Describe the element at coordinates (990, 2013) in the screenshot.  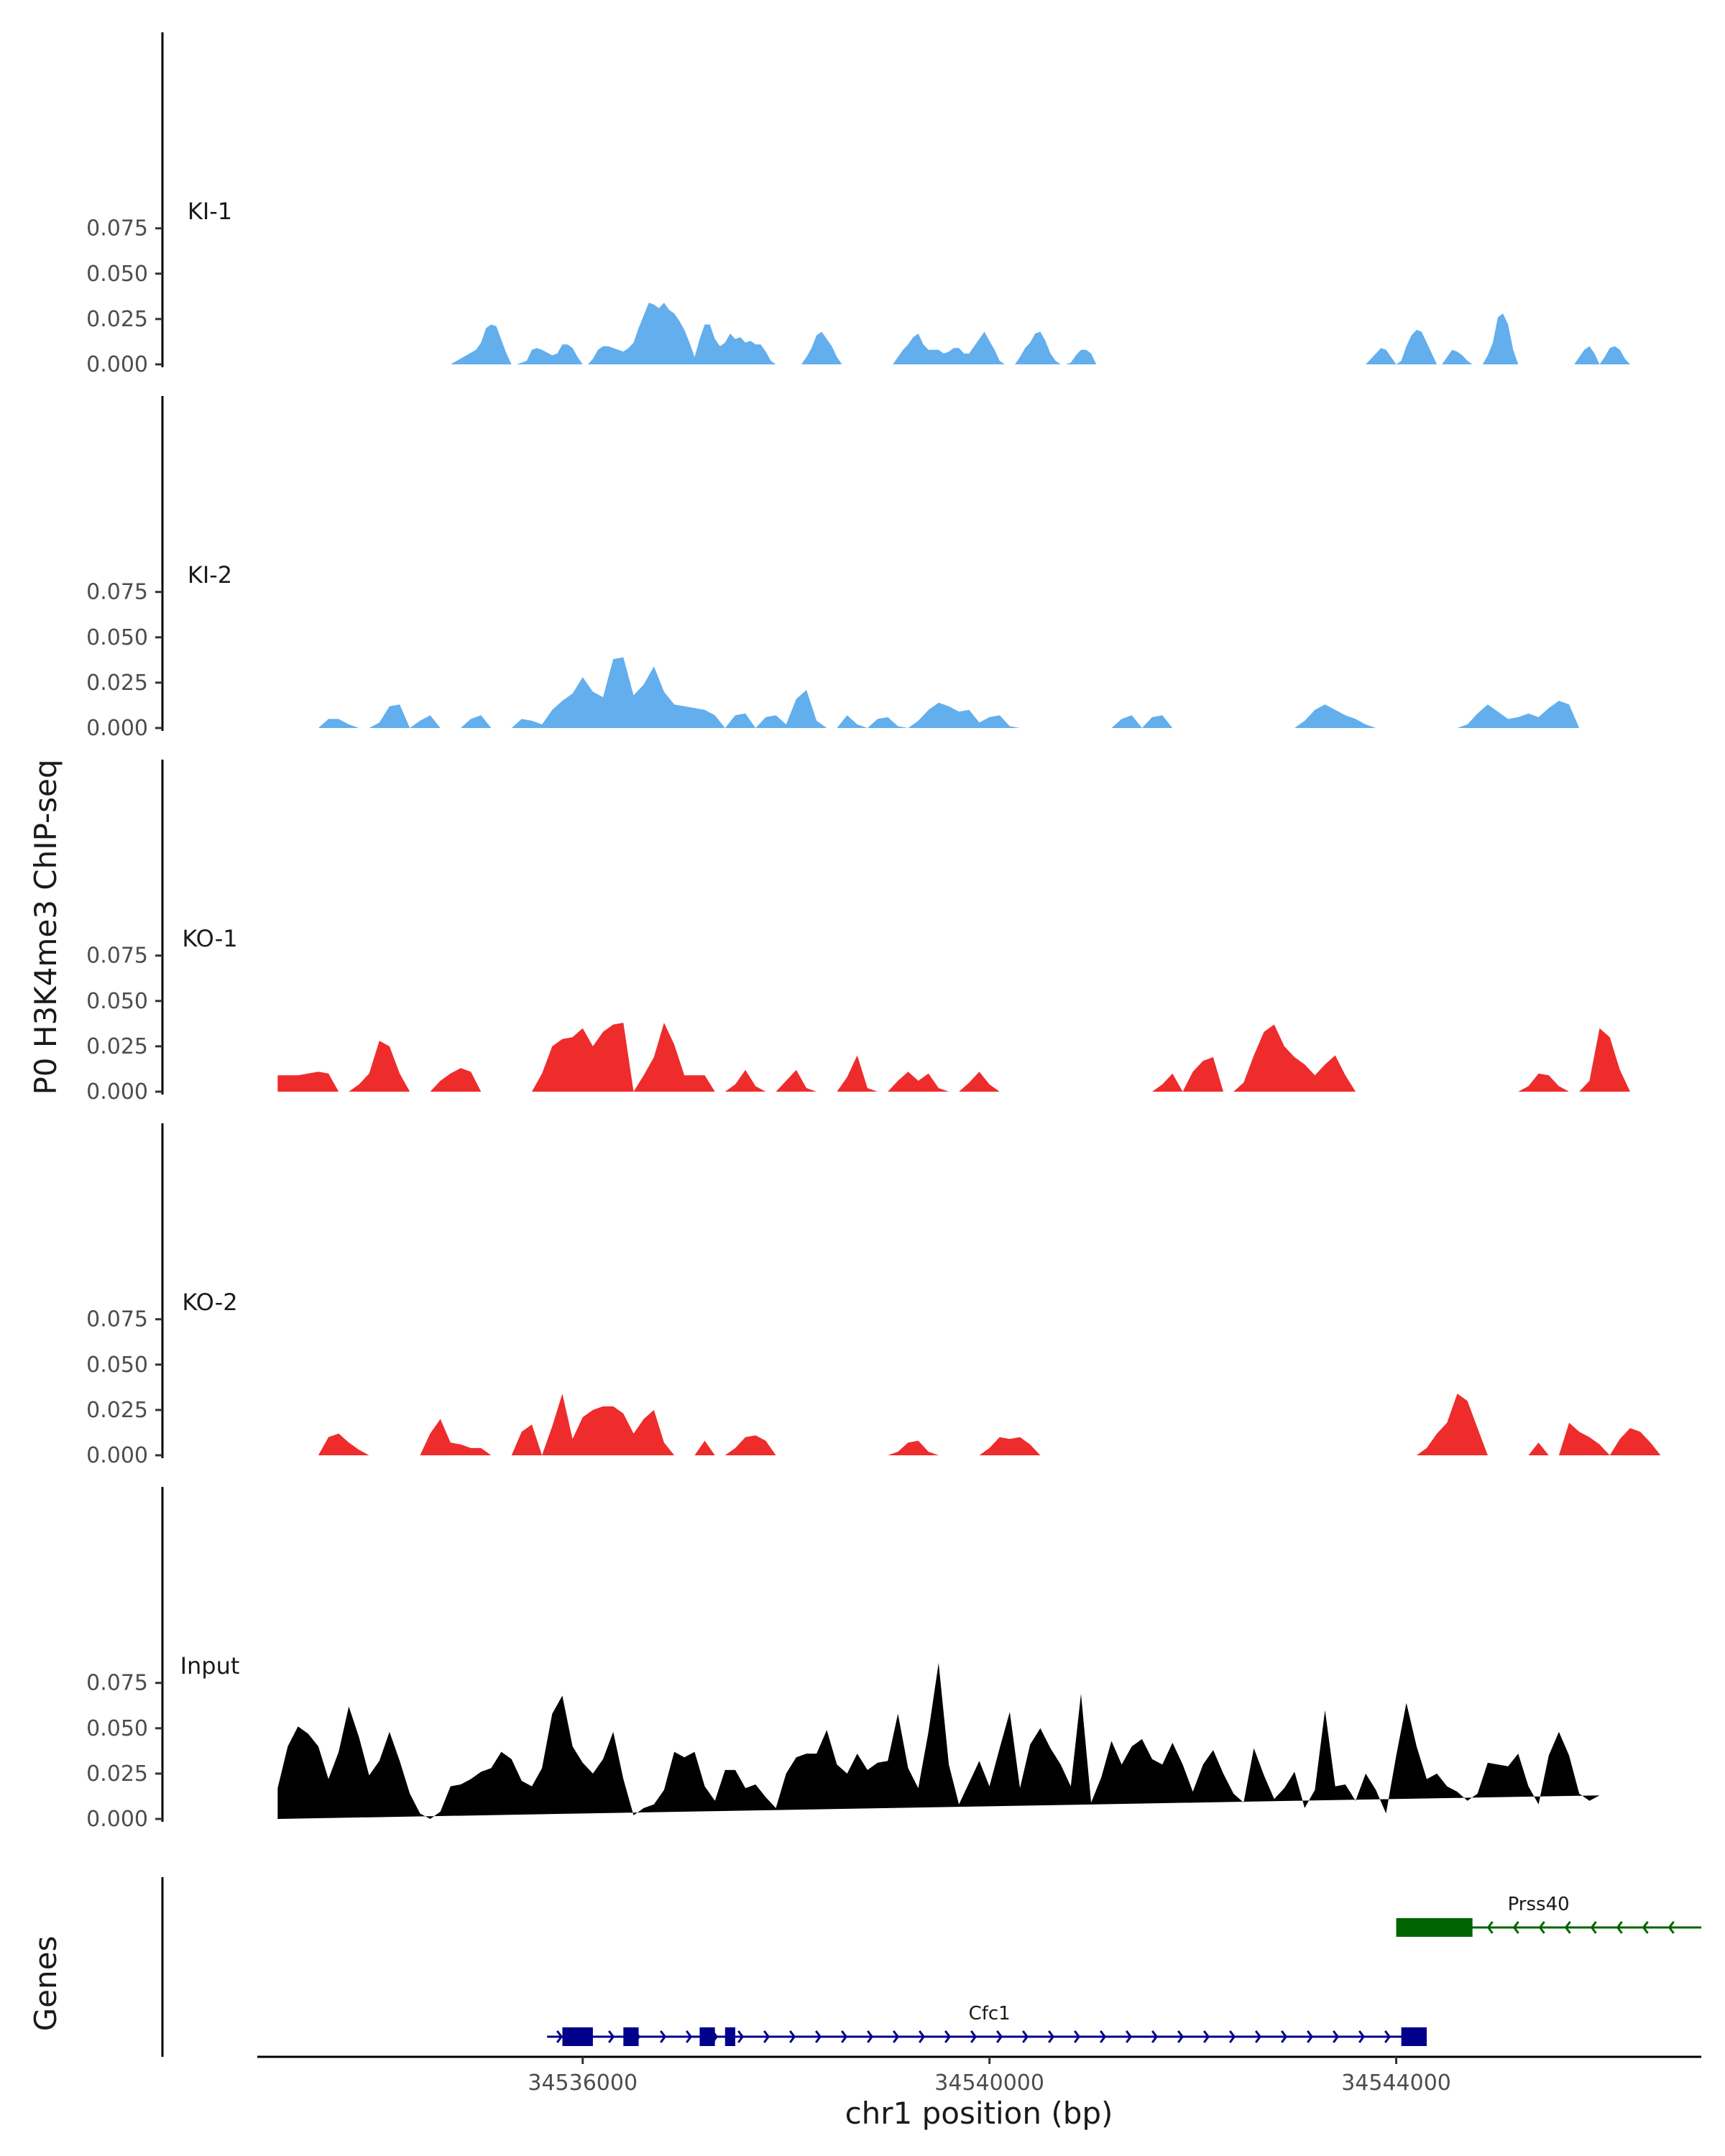
I see `gene-label: Cfc1` at that location.